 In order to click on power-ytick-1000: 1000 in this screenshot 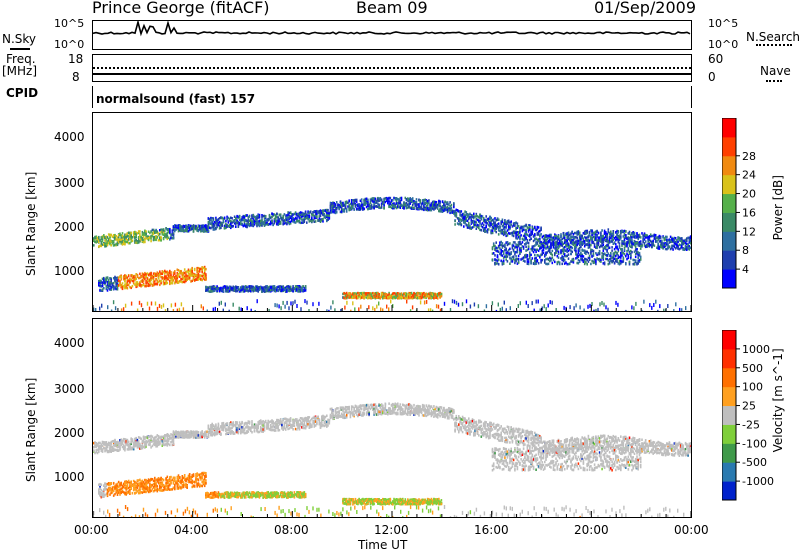, I will do `click(69, 271)`.